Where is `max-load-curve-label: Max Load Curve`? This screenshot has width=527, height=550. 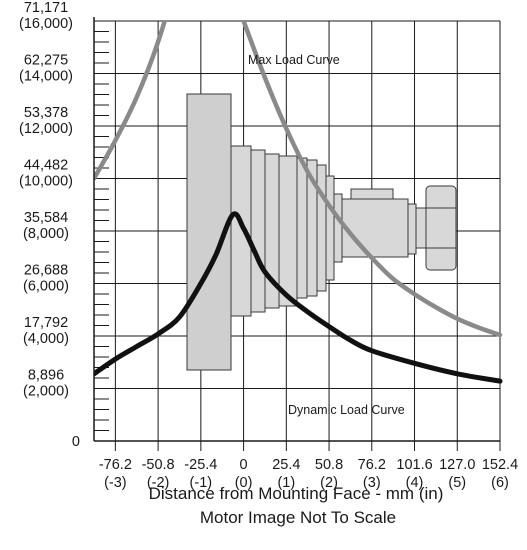 max-load-curve-label: Max Load Curve is located at coordinates (294, 60).